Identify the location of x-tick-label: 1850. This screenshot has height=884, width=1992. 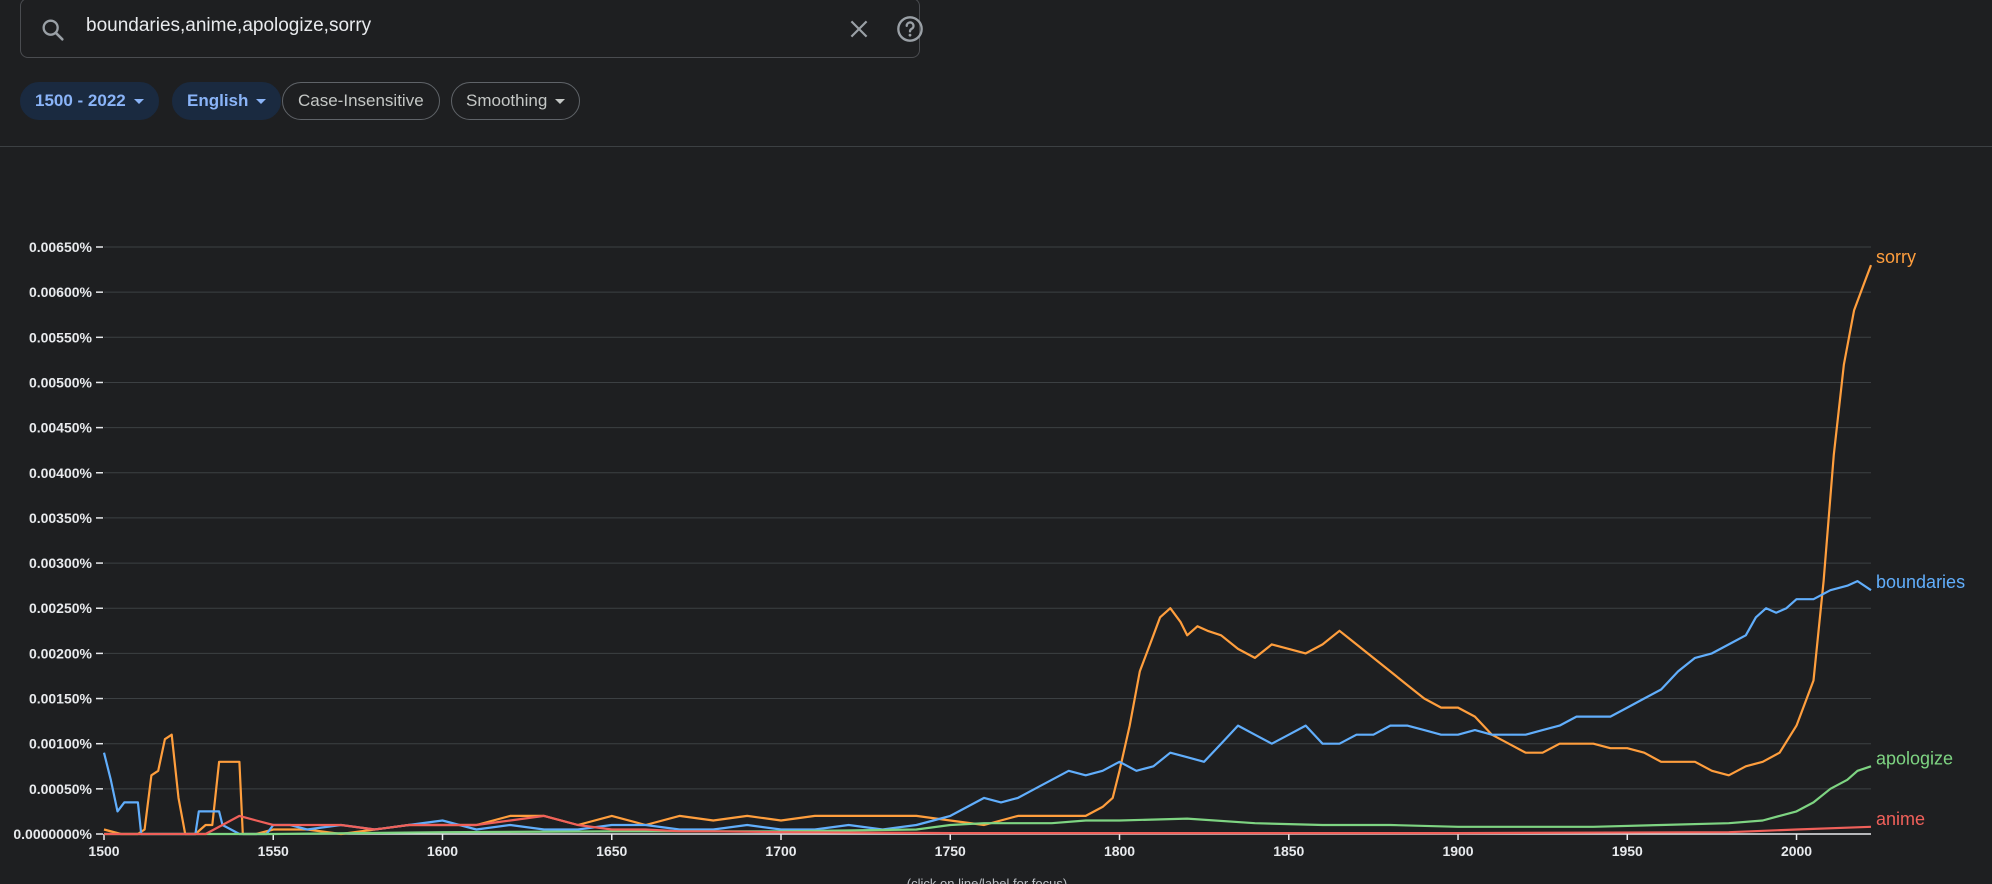
(1288, 851).